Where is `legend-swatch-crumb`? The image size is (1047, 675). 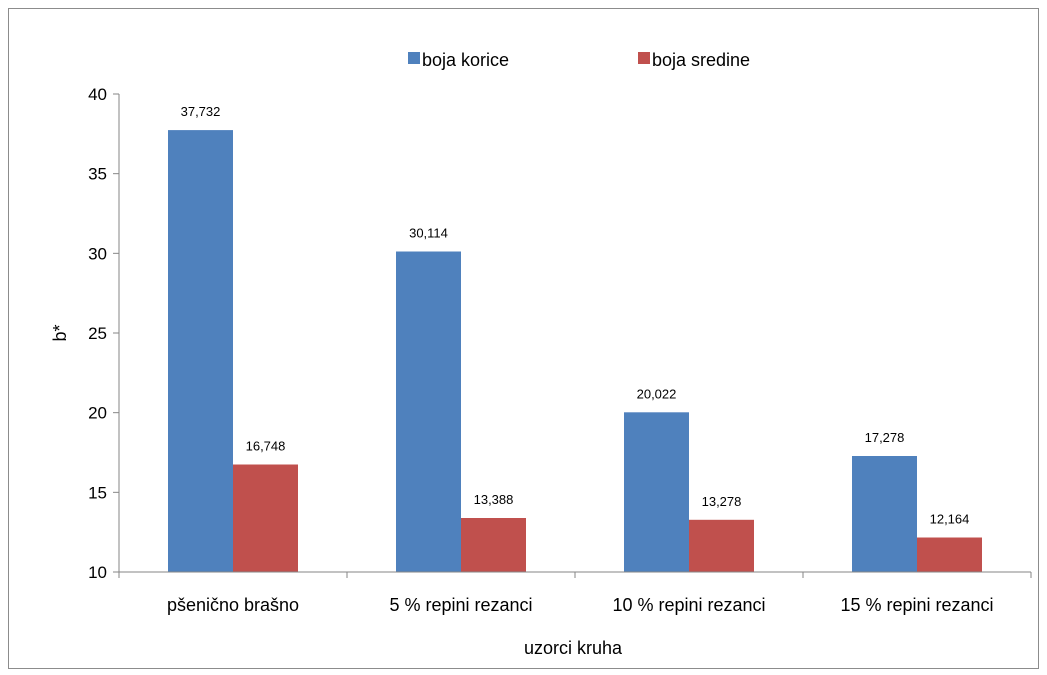 legend-swatch-crumb is located at coordinates (644, 58).